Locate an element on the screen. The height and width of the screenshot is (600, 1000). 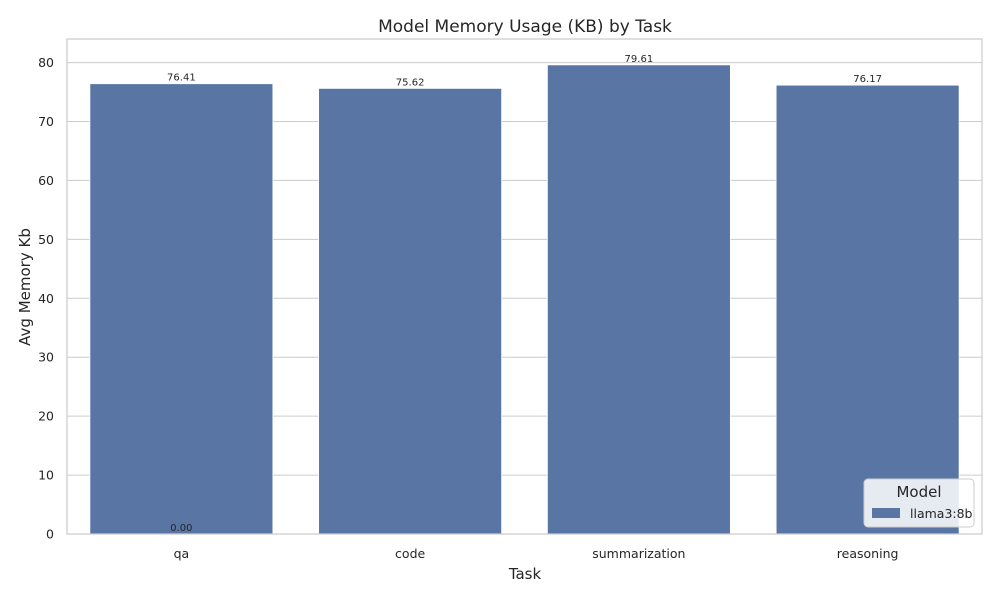
y-tick-label: 30 is located at coordinates (46, 357).